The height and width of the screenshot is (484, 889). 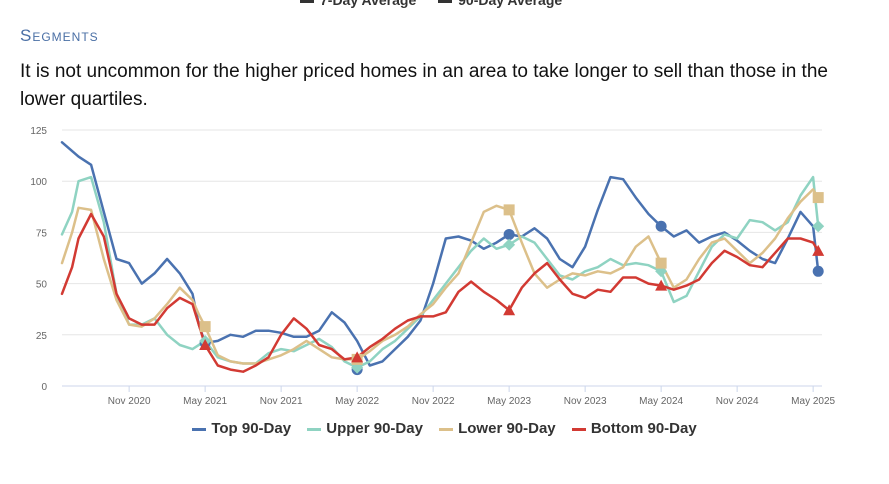 What do you see at coordinates (307, 1) in the screenshot?
I see `legend-swatch-7day` at bounding box center [307, 1].